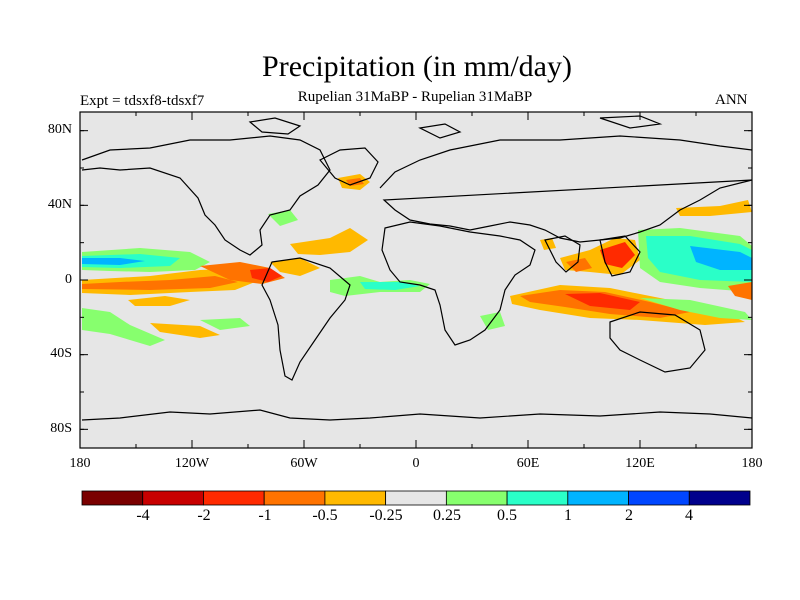 The height and width of the screenshot is (600, 800). I want to click on precip-blob-spac-green1, so click(123, 327).